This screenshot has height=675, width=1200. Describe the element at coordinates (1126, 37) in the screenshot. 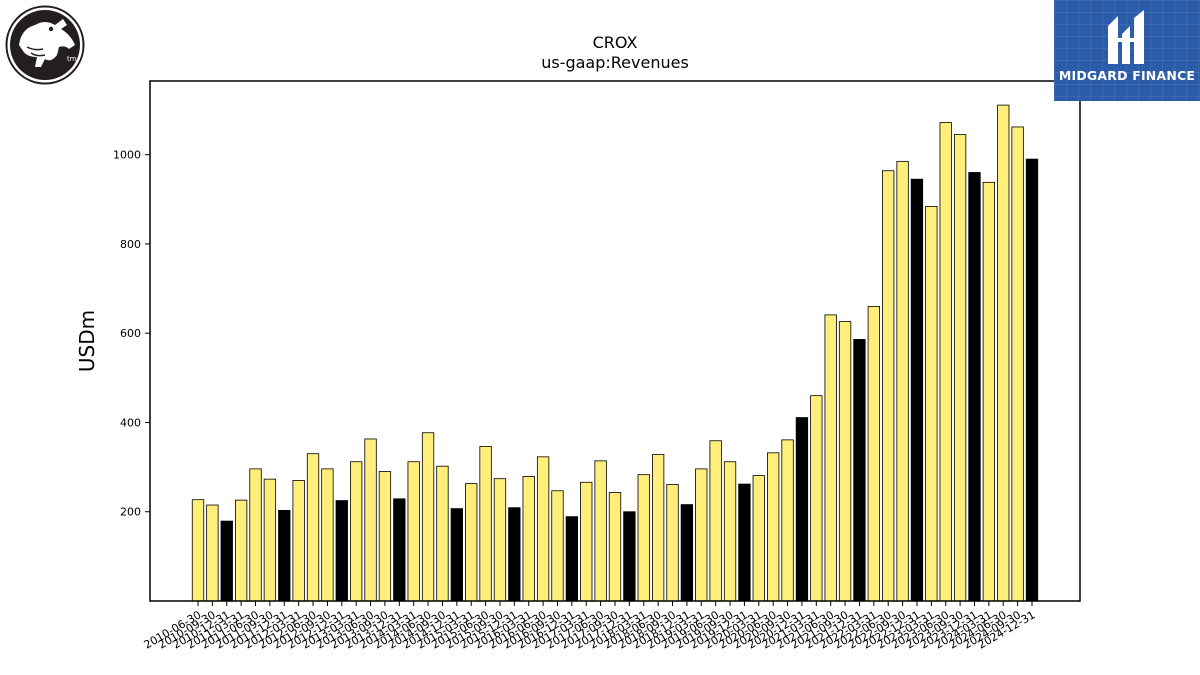

I see `midgard-mark-icon` at that location.